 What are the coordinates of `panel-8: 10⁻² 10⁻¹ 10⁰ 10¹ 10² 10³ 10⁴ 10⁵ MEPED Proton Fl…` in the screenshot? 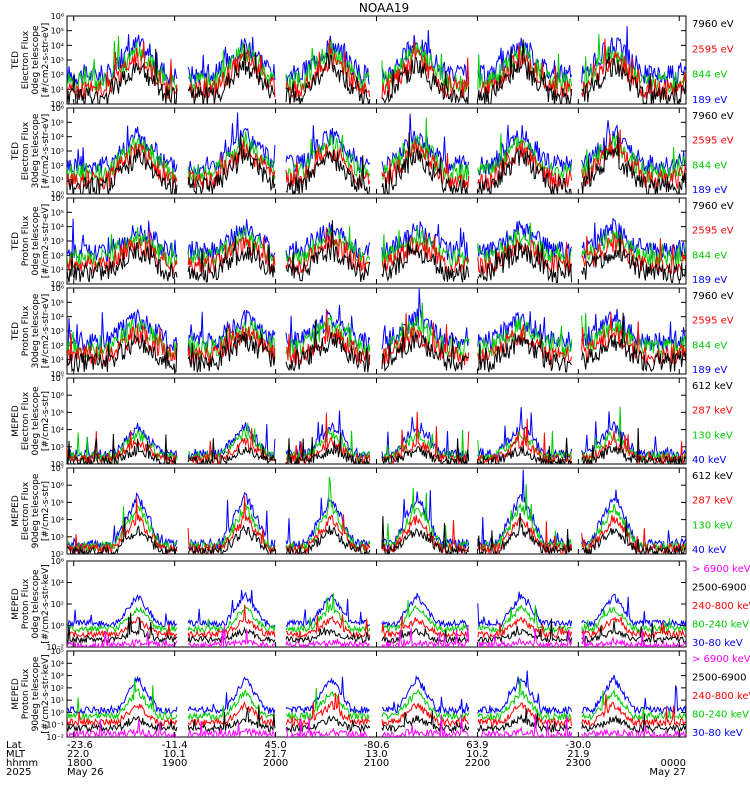 It's located at (380, 694).